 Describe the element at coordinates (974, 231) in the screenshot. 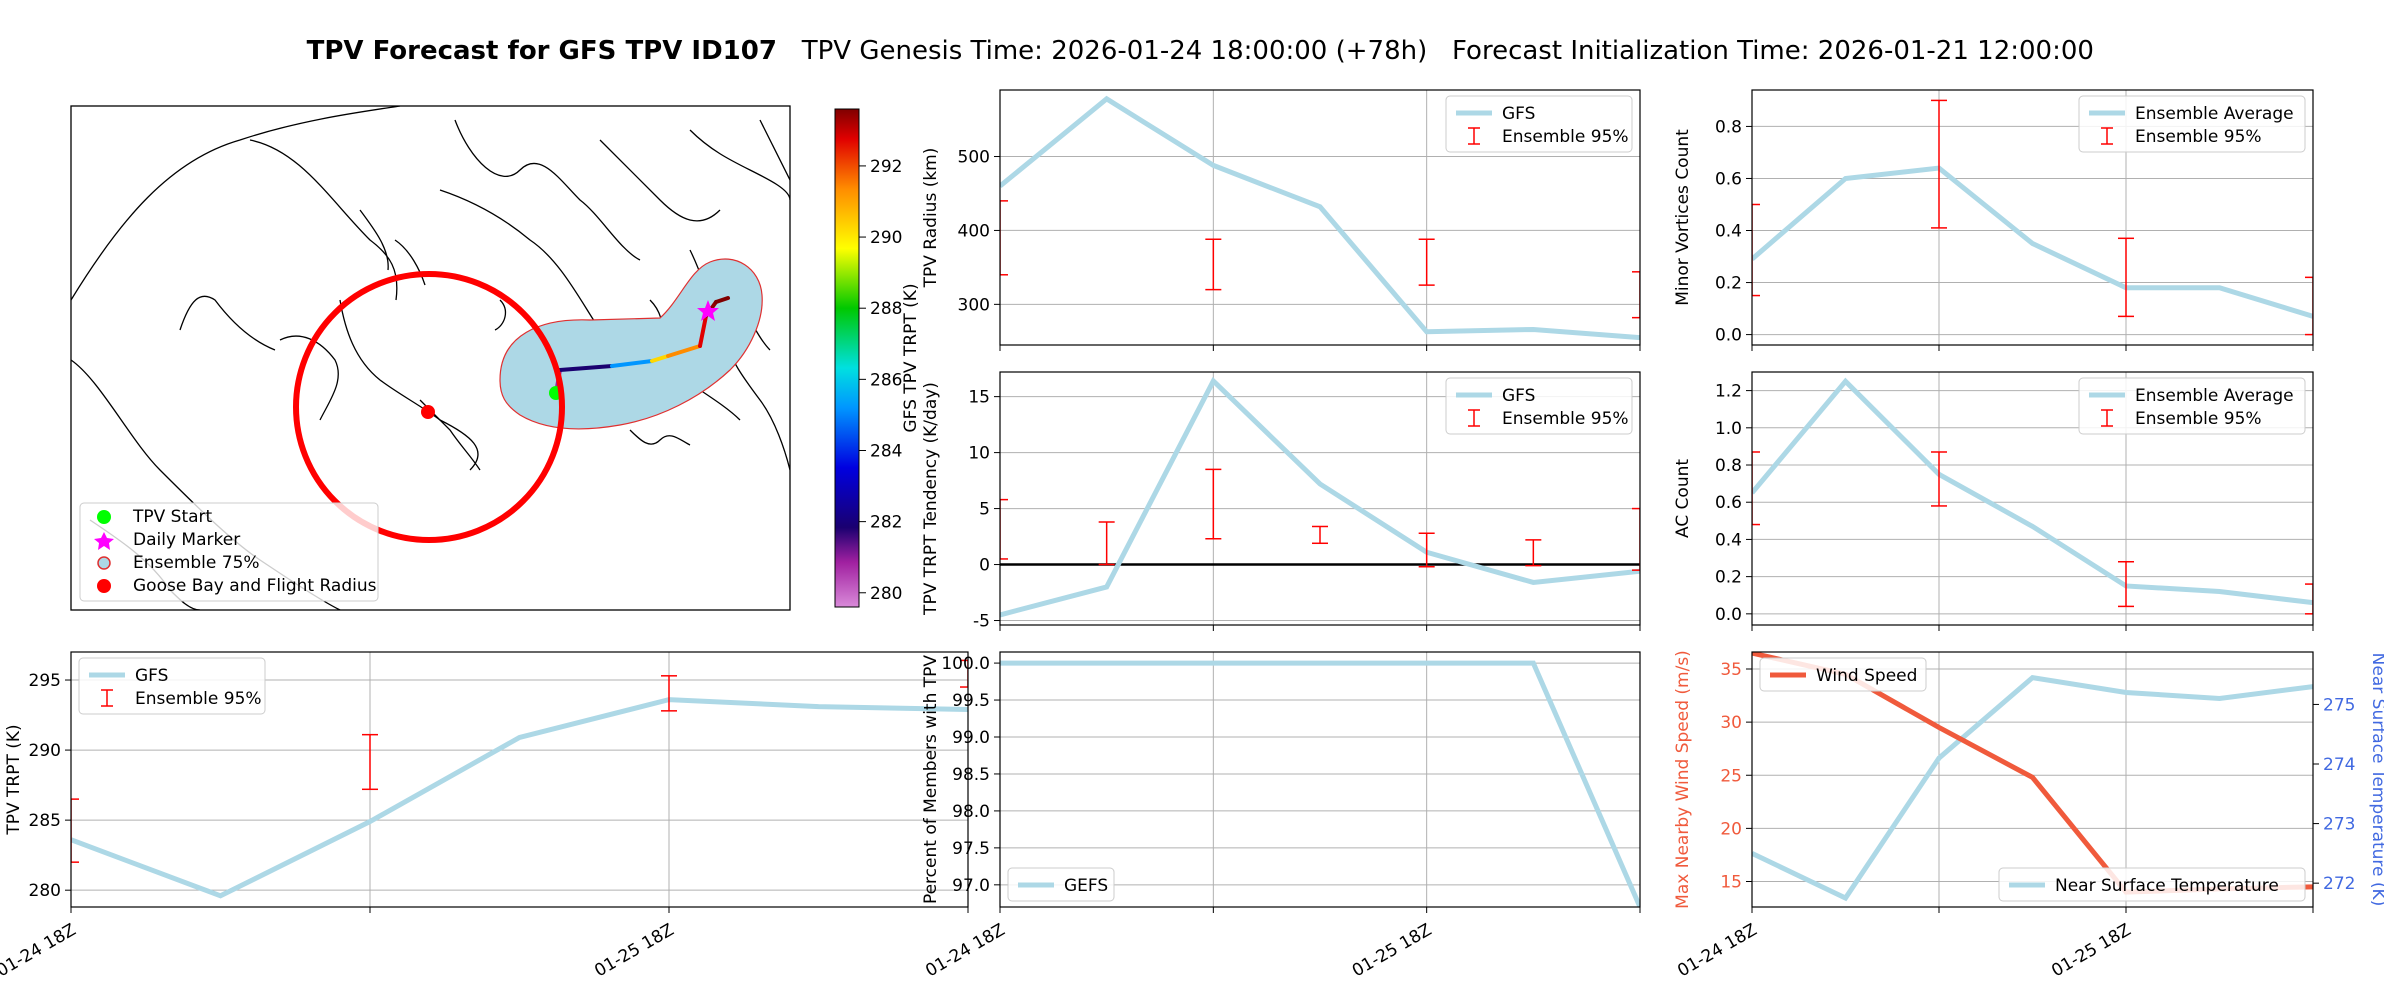

I see `y-tick-label: 400` at that location.